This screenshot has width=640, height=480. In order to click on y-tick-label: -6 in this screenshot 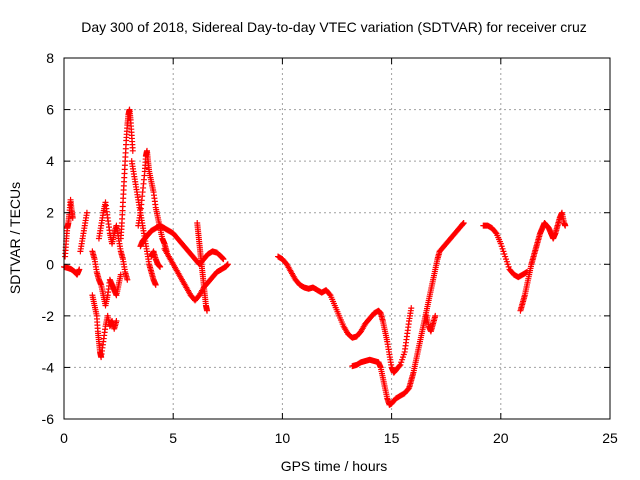, I will do `click(48, 419)`.